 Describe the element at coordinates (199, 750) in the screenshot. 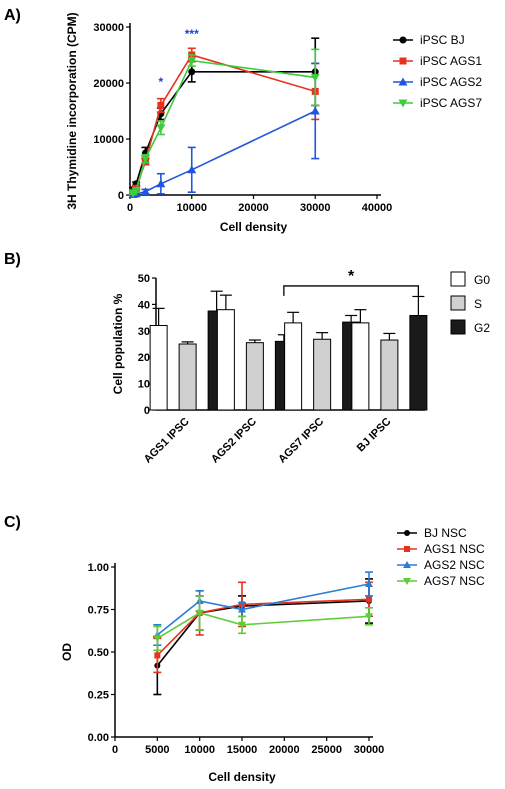

I see `c-x-tick-label: 10000` at that location.